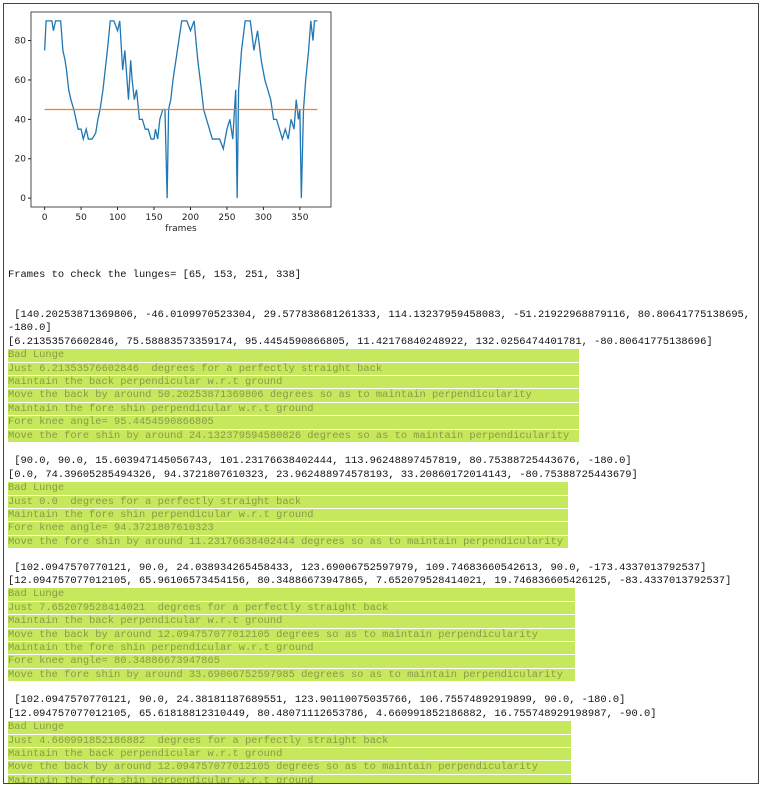 This screenshot has height=787, width=762. What do you see at coordinates (190, 218) in the screenshot?
I see `x-tick-label: 200` at bounding box center [190, 218].